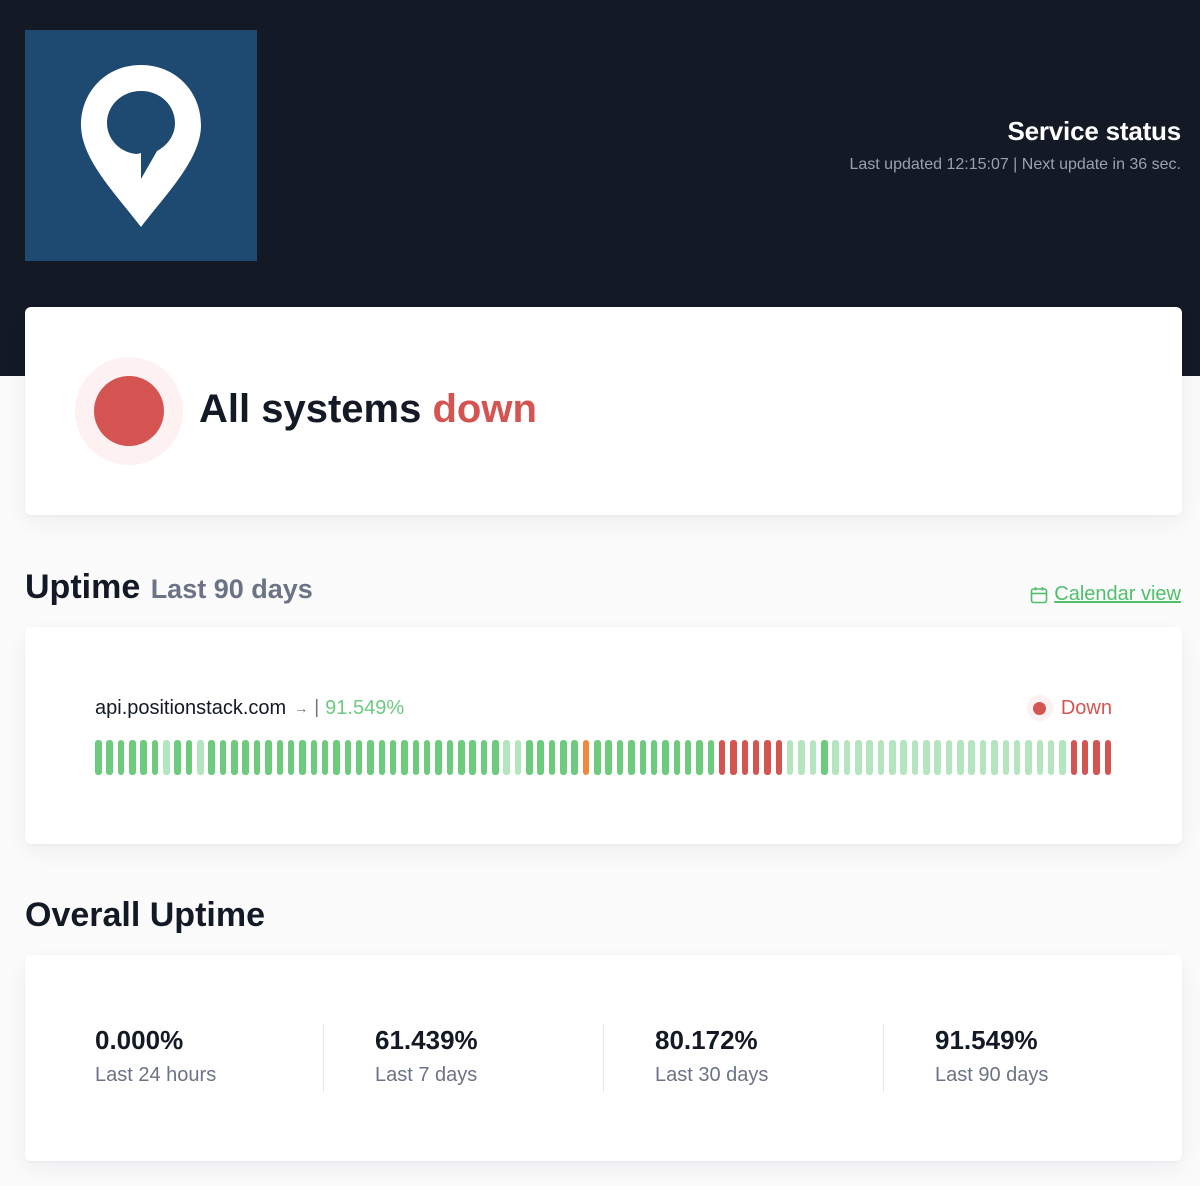 This screenshot has width=1200, height=1186. What do you see at coordinates (368, 409) in the screenshot?
I see `overall-status-text: All systems down` at bounding box center [368, 409].